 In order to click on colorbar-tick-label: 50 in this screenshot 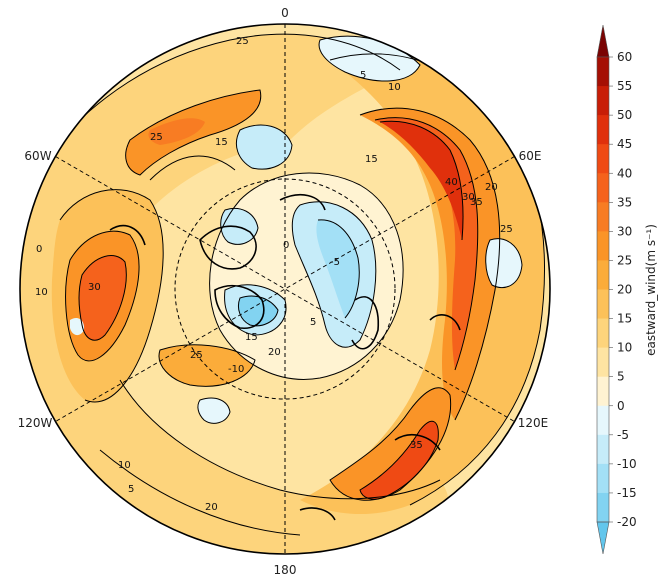, I will do `click(624, 115)`.